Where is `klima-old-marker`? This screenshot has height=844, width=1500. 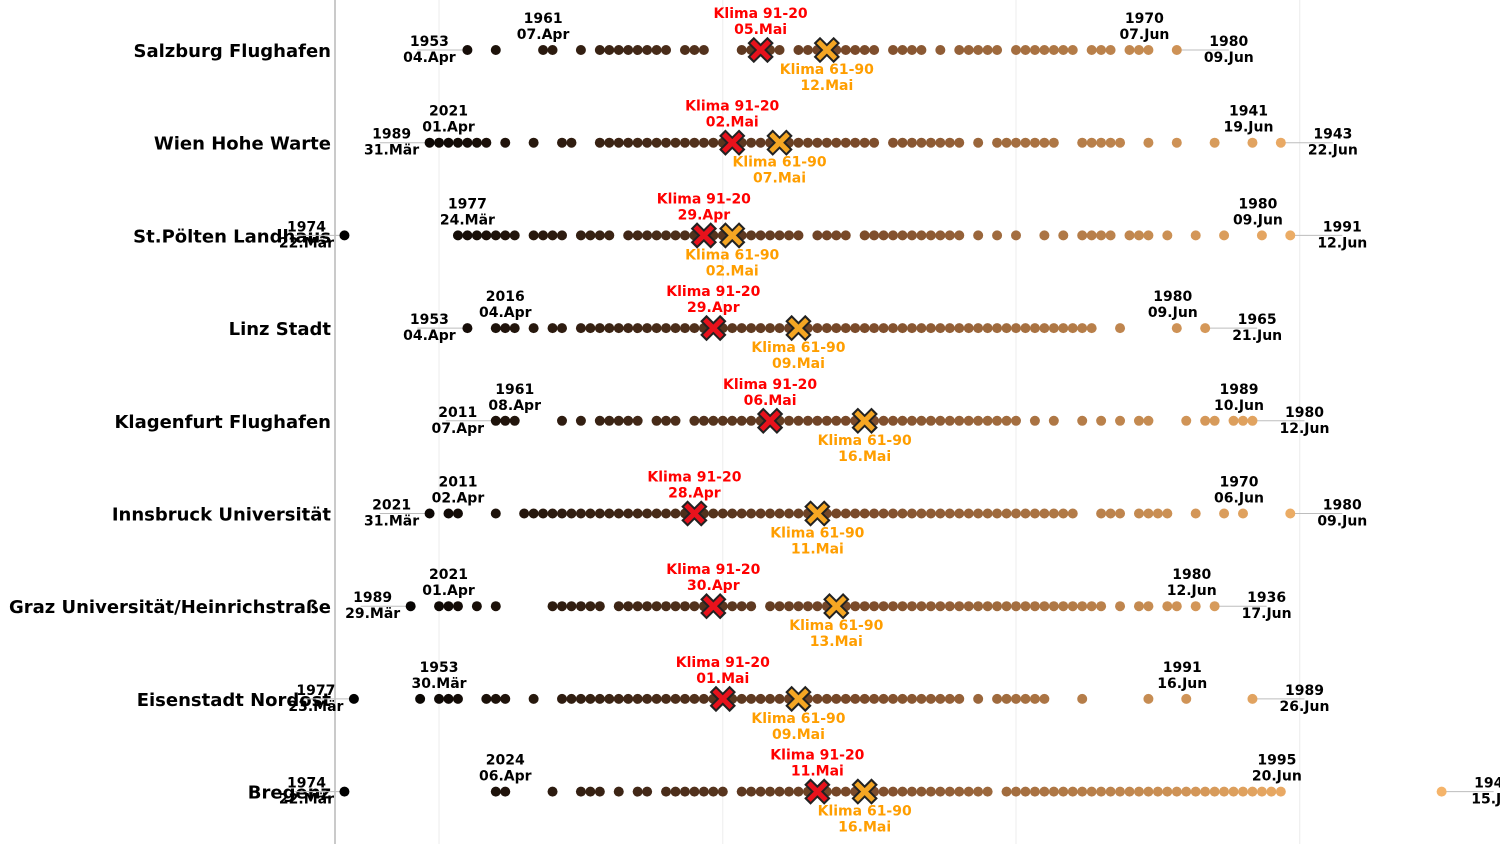
klima-old-marker is located at coordinates (798, 699).